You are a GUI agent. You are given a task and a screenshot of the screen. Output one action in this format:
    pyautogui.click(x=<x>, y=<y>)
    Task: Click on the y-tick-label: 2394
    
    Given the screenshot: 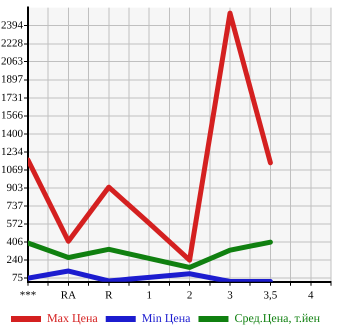 What is the action you would take?
    pyautogui.click(x=12, y=26)
    